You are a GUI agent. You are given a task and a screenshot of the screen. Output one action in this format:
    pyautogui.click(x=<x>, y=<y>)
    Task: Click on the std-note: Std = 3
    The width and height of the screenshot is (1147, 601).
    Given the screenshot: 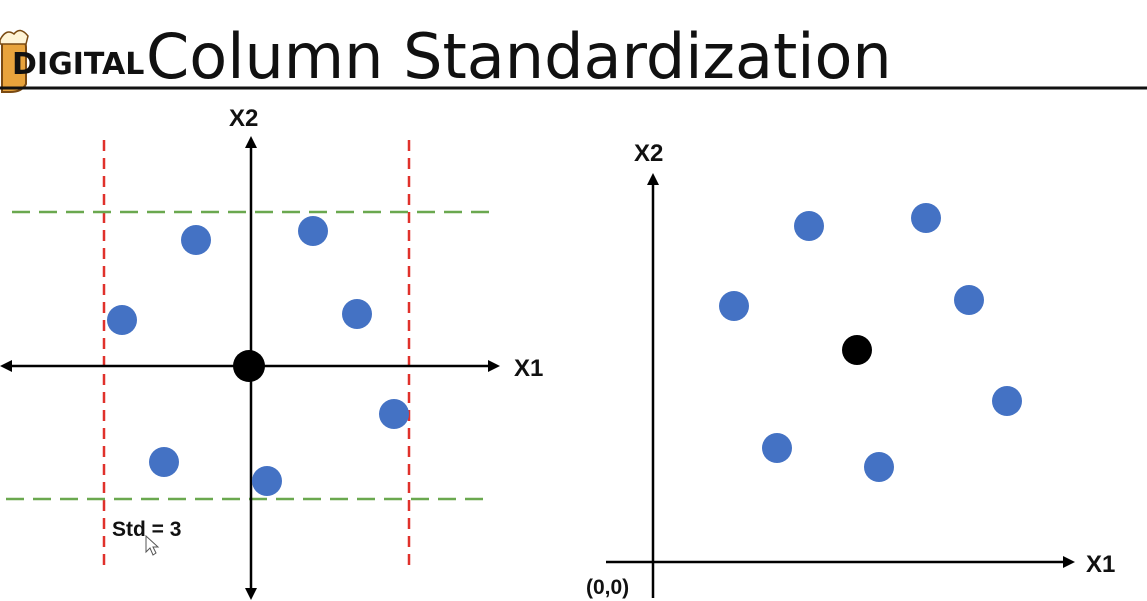 What is the action you would take?
    pyautogui.click(x=146, y=529)
    